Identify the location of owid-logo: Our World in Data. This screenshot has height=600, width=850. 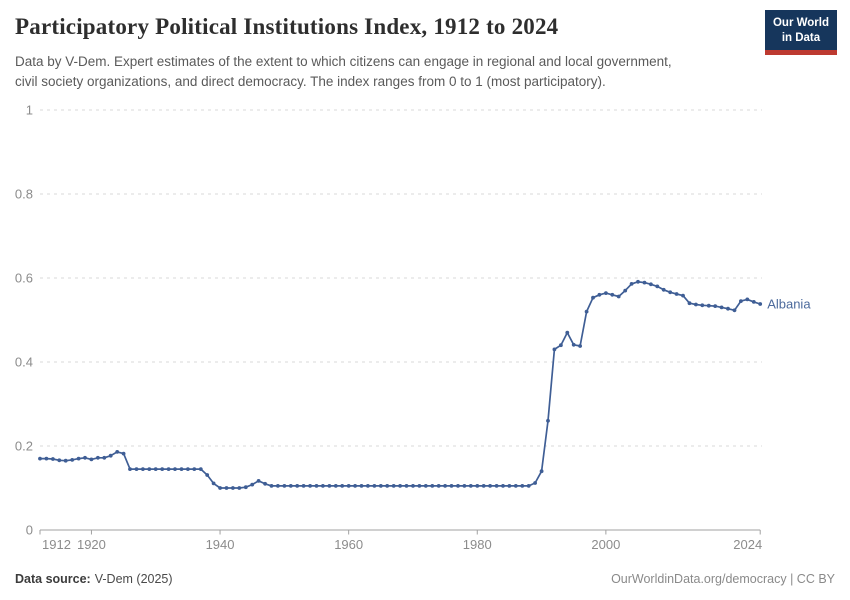
(800, 32).